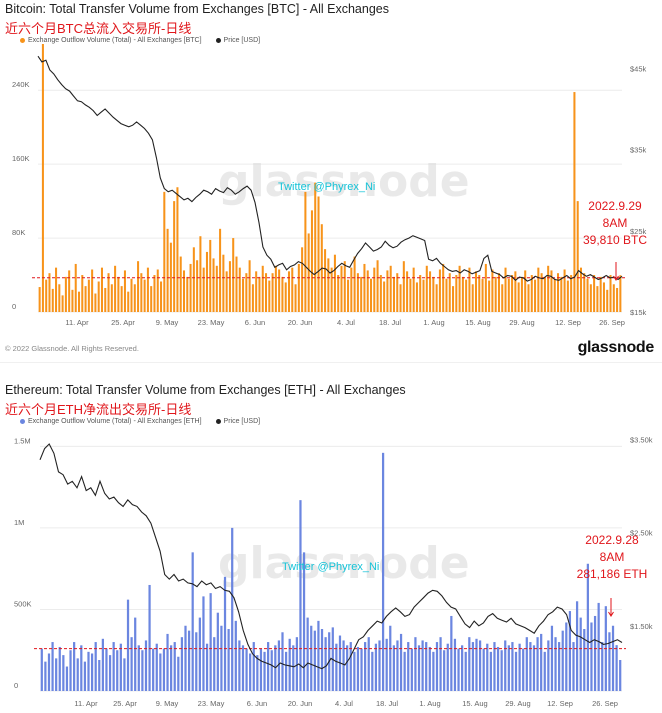  I want to click on x-tick-label: 12. Sep, so click(568, 322).